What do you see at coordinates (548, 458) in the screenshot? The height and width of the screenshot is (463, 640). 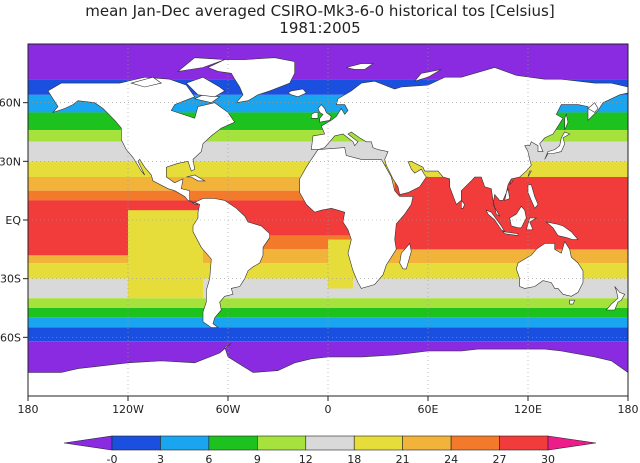 I see `colorbar-label: 30` at bounding box center [548, 458].